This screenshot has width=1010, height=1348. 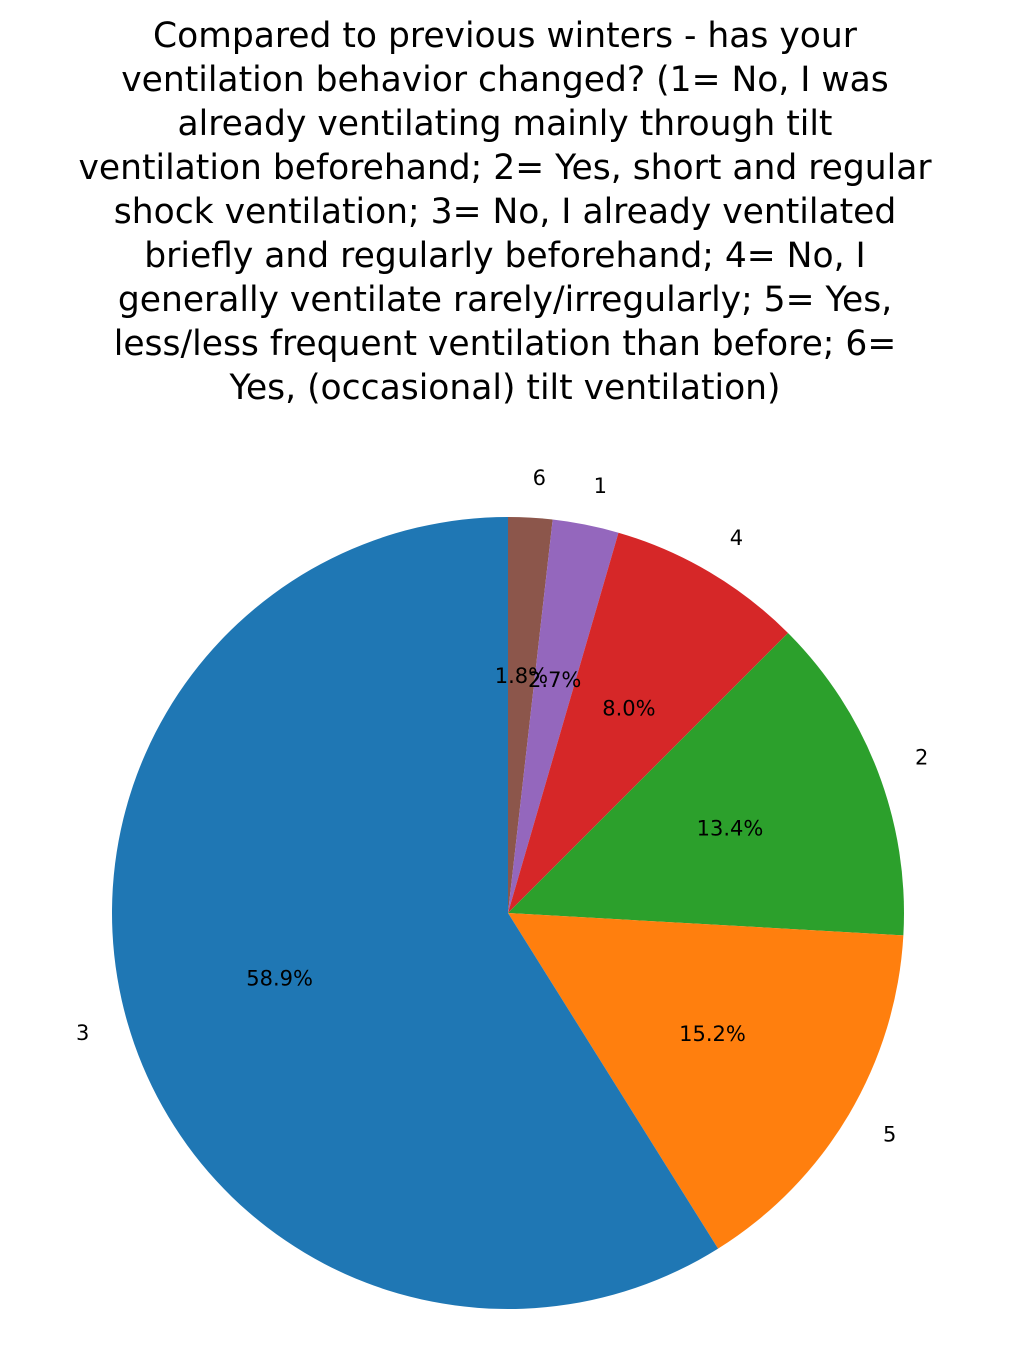 What do you see at coordinates (921, 758) in the screenshot?
I see `slice-category-label: 2` at bounding box center [921, 758].